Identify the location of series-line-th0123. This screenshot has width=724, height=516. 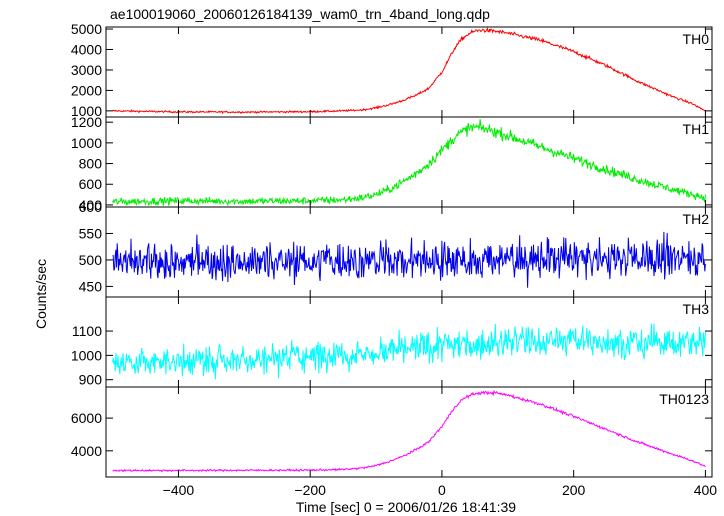
(409, 431).